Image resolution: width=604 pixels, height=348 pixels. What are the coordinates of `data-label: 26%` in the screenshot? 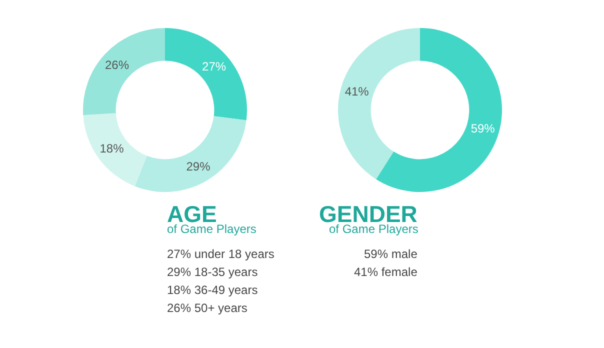 It's located at (117, 65).